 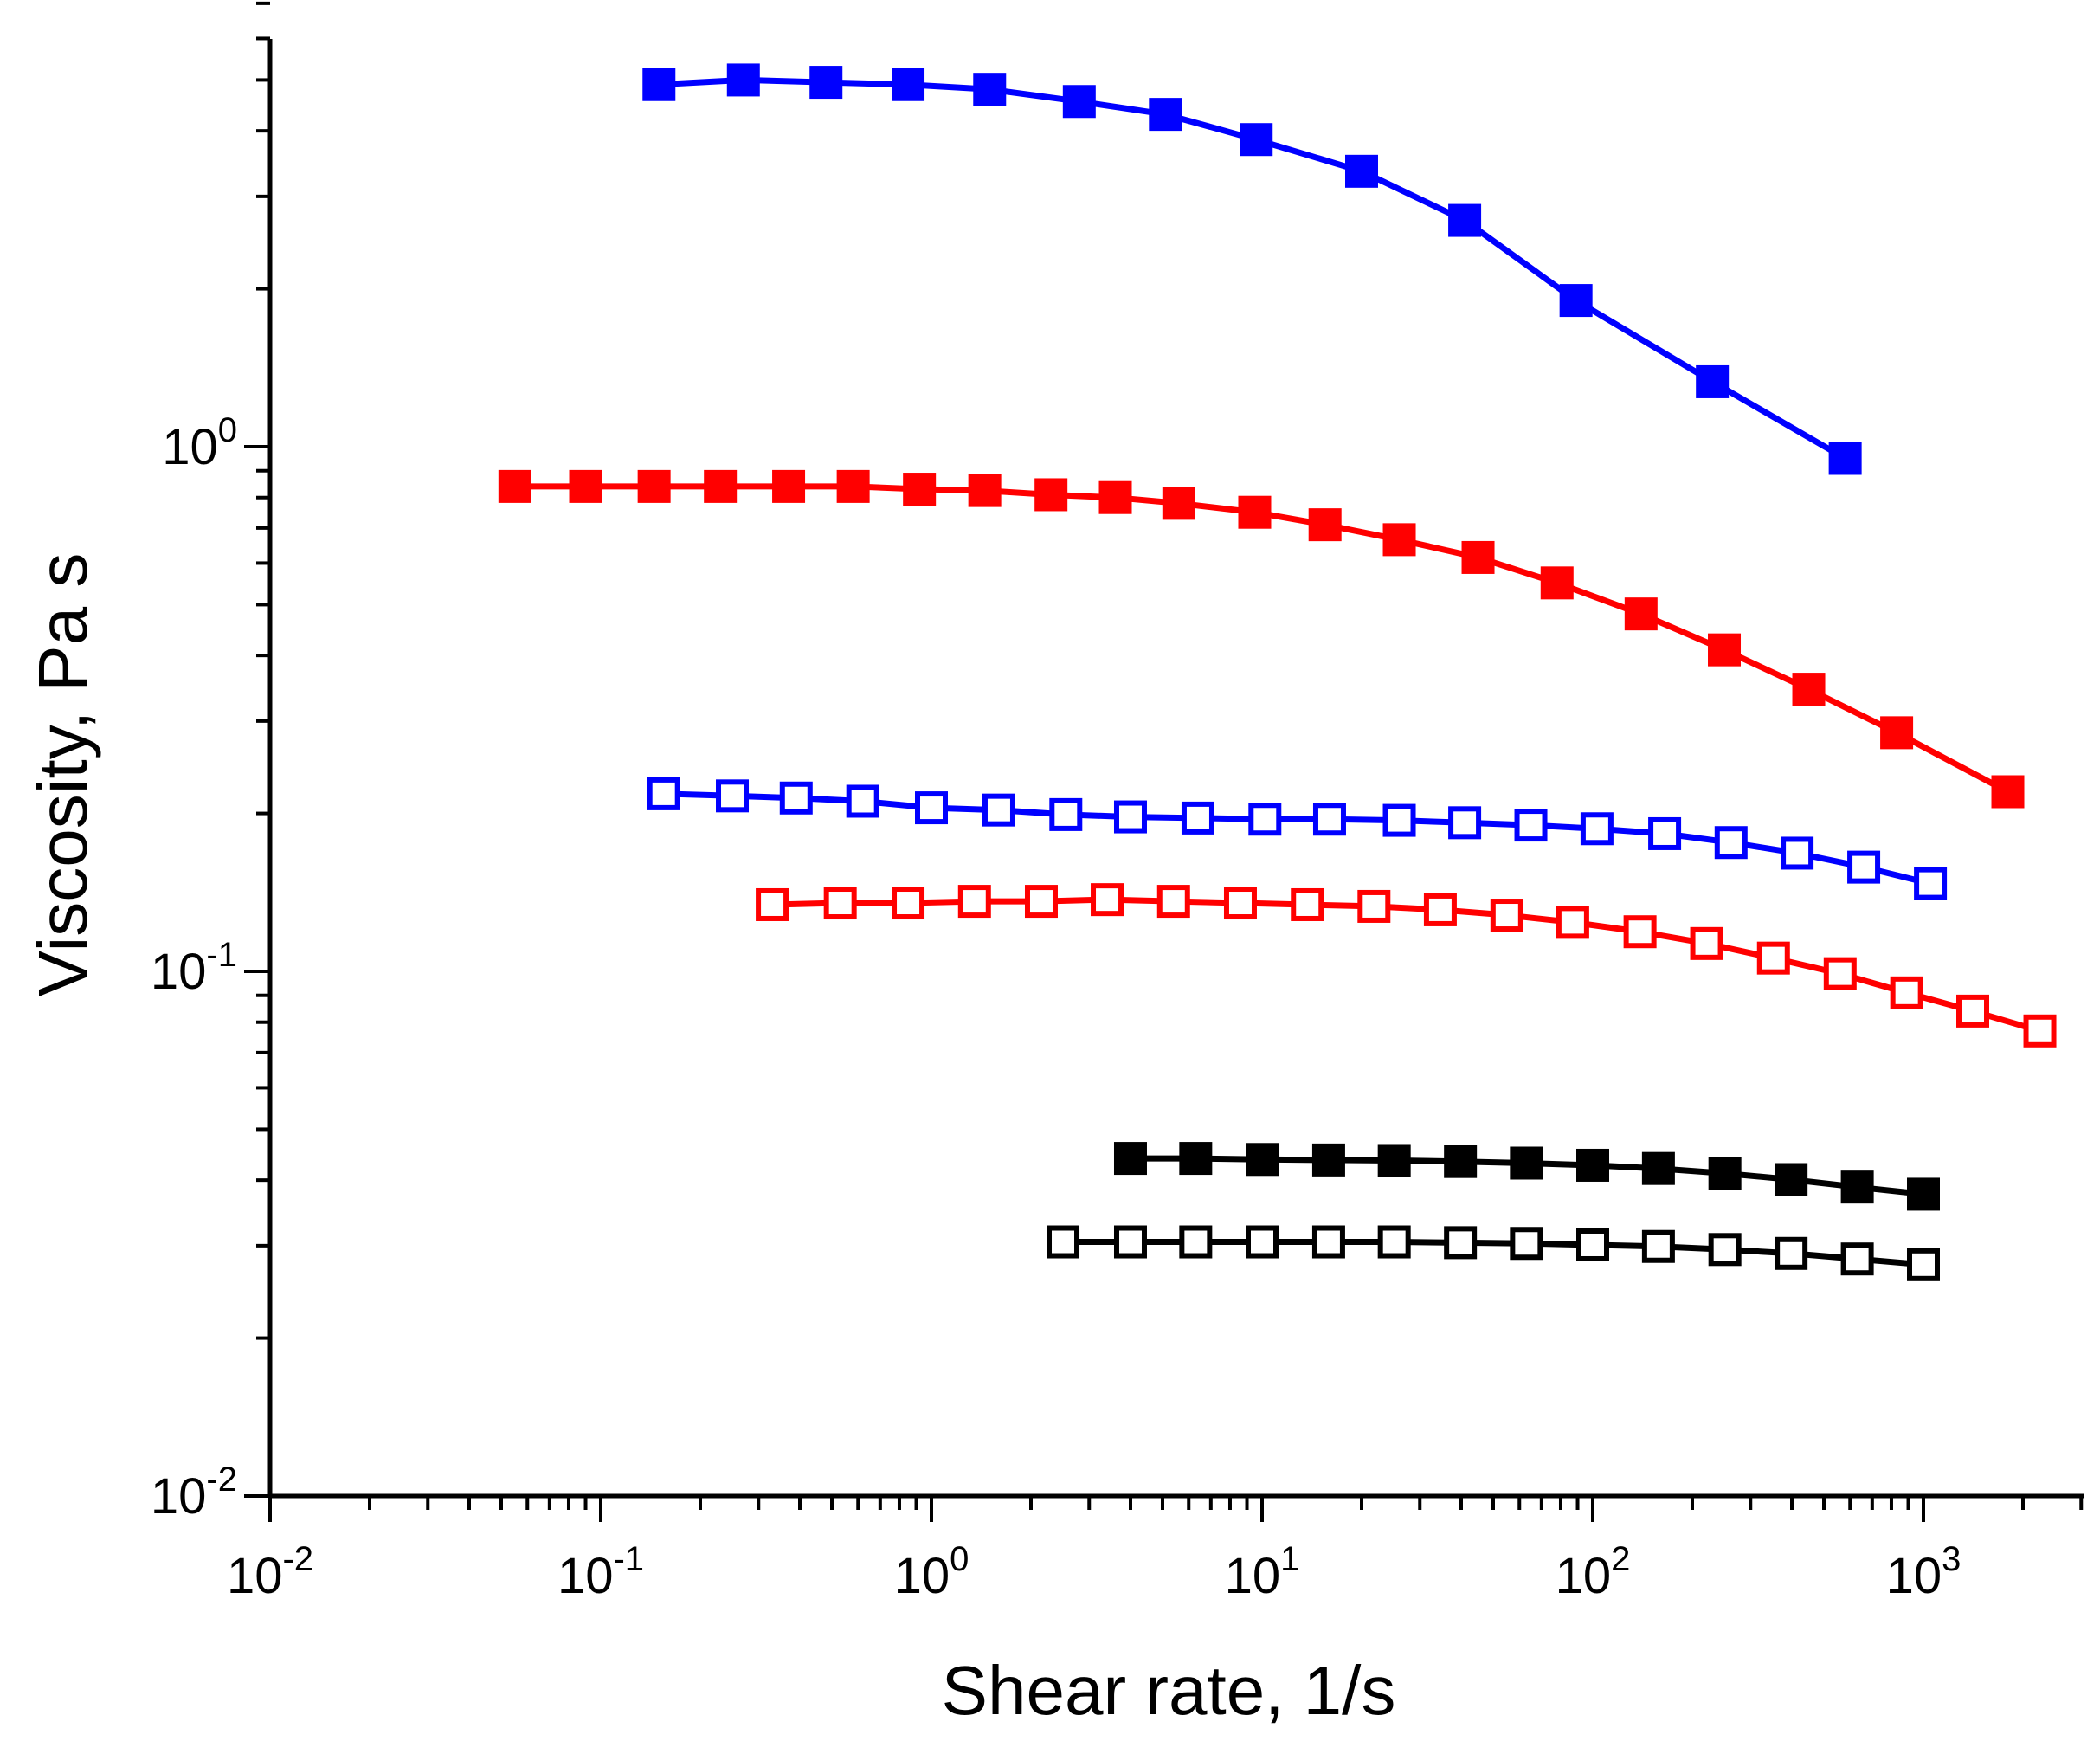 What do you see at coordinates (1924, 1572) in the screenshot?
I see `x-tick-label: 10³` at bounding box center [1924, 1572].